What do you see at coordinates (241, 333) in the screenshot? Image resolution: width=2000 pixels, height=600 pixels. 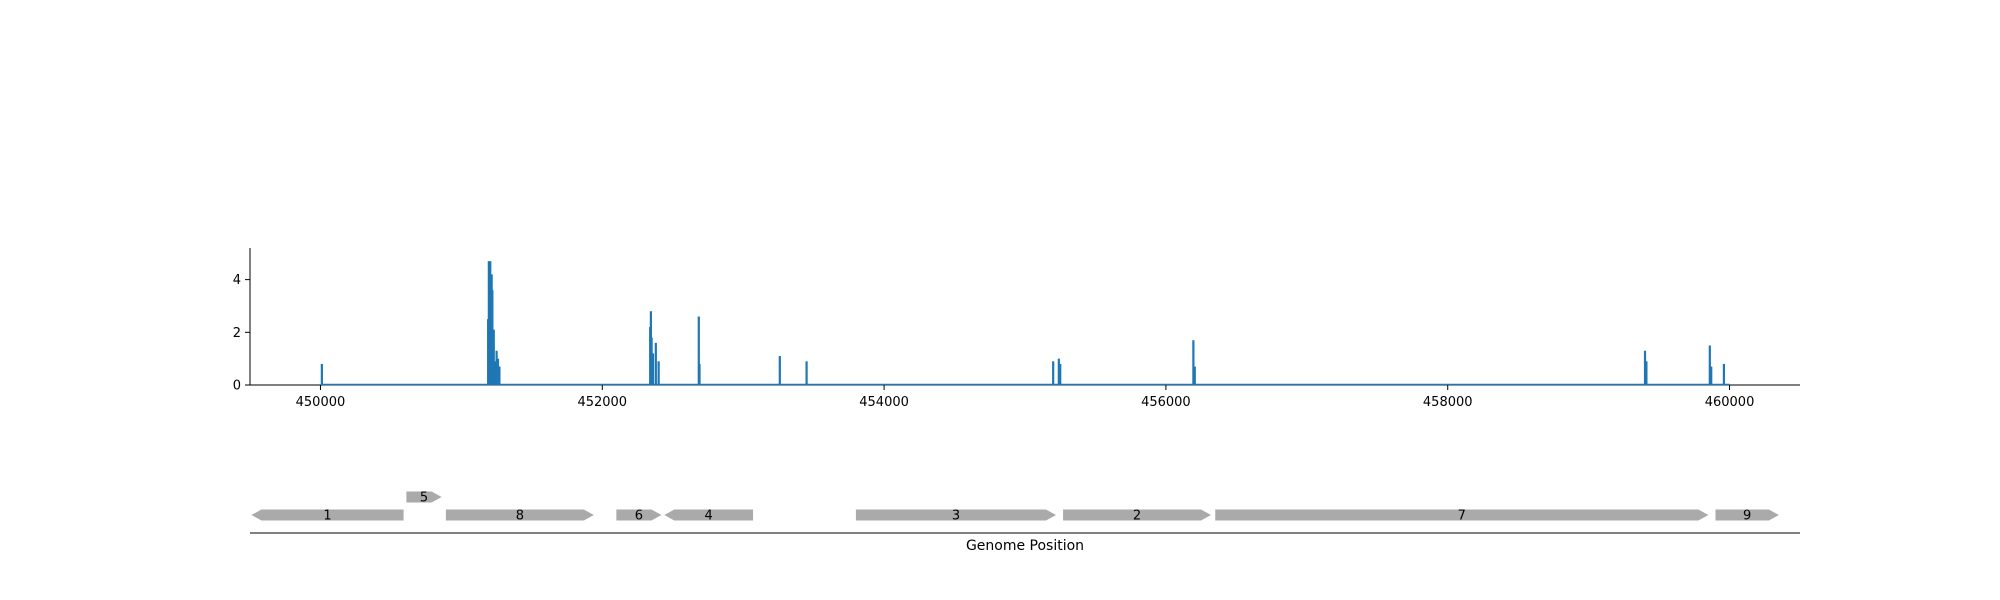 I see `y-axis-ticks: 0 2 4` at bounding box center [241, 333].